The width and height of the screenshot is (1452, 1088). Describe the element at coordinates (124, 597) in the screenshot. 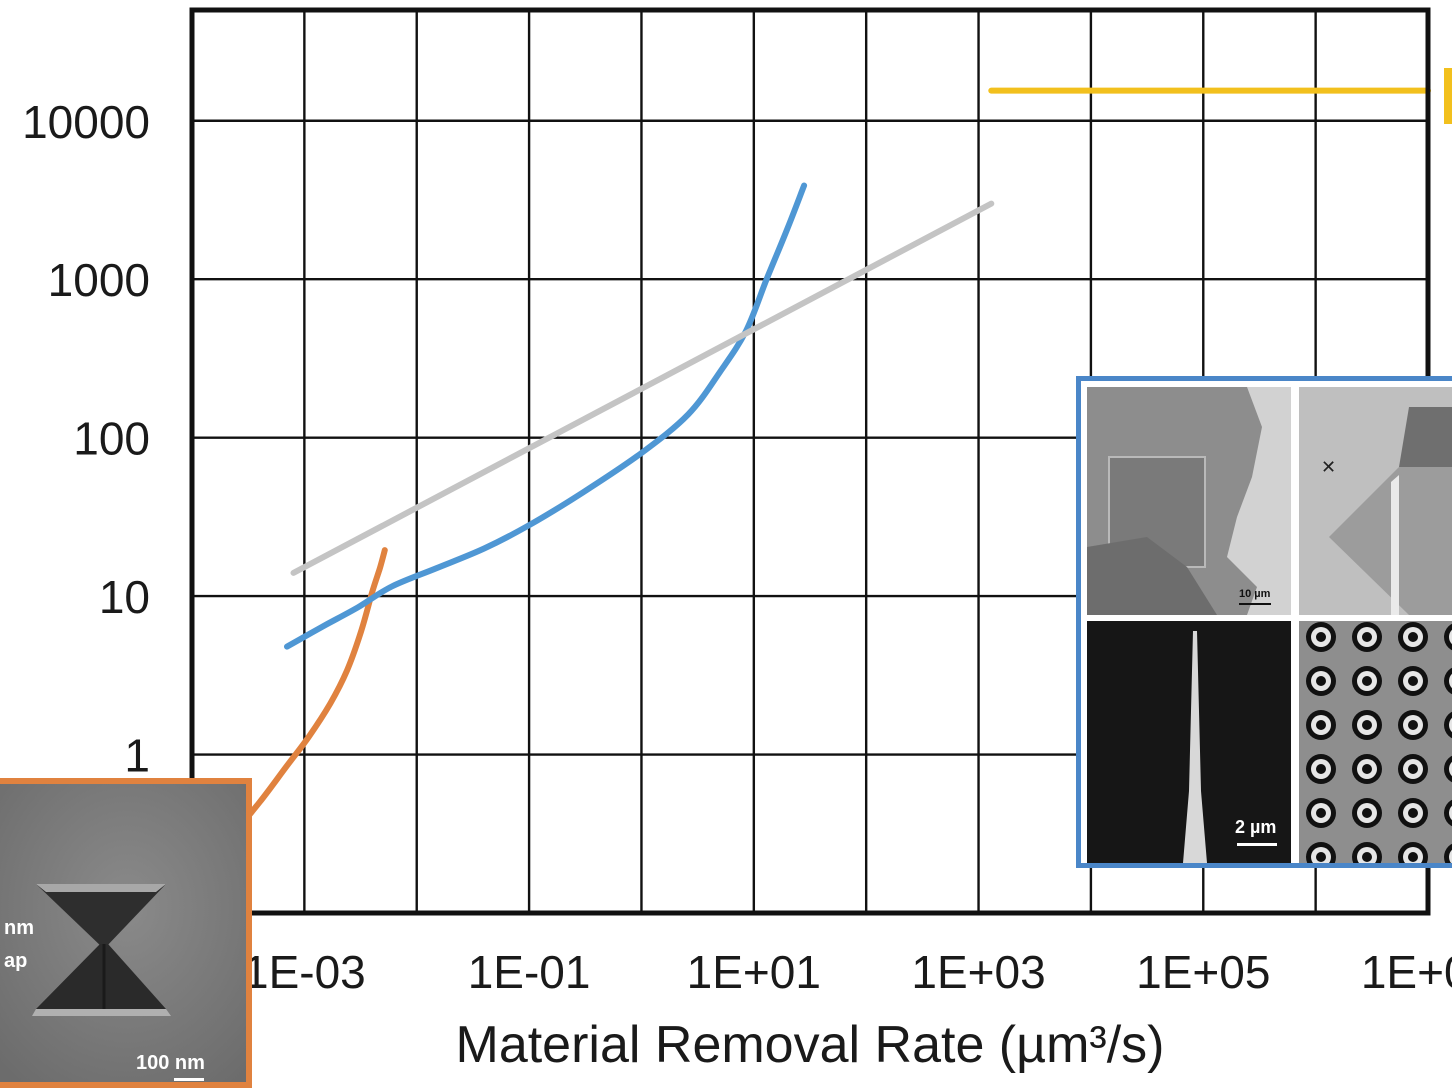

I see `y-tick-label: 10` at that location.